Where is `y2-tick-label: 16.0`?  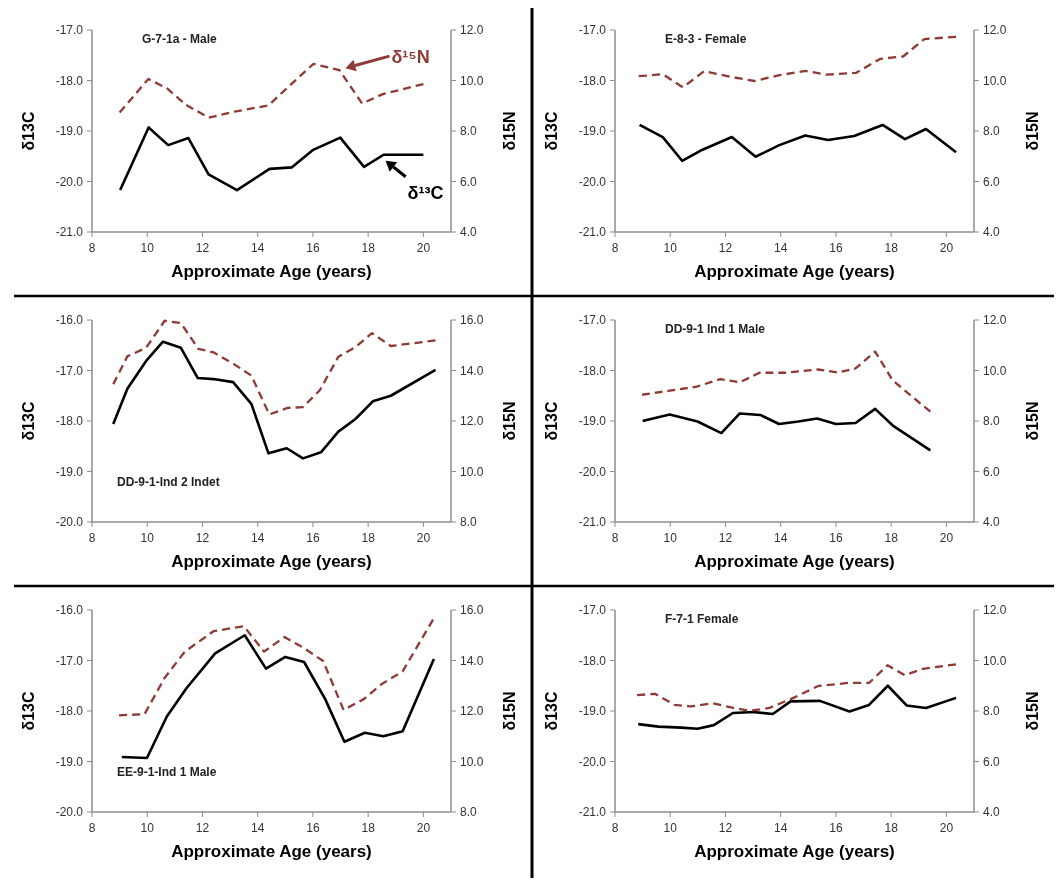 y2-tick-label: 16.0 is located at coordinates (472, 320).